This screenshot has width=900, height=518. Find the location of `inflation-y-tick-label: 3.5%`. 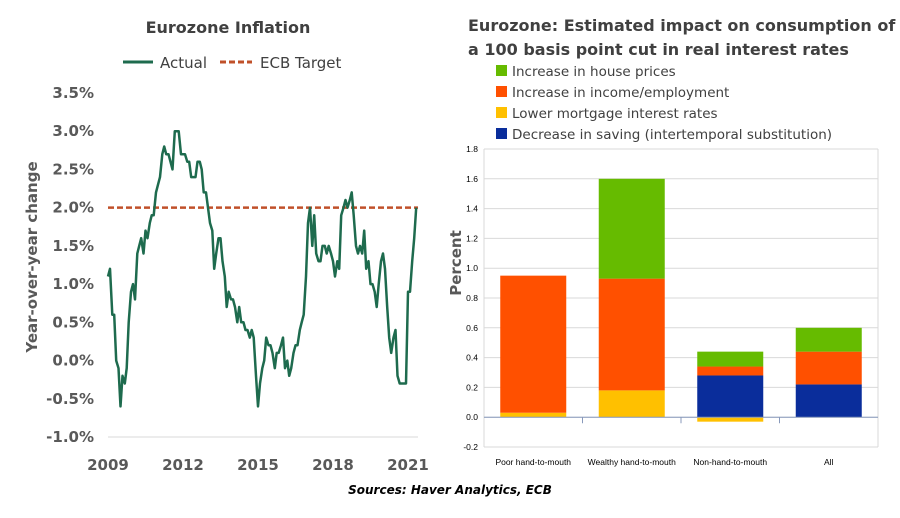

inflation-y-tick-label: 3.5% is located at coordinates (73, 93).